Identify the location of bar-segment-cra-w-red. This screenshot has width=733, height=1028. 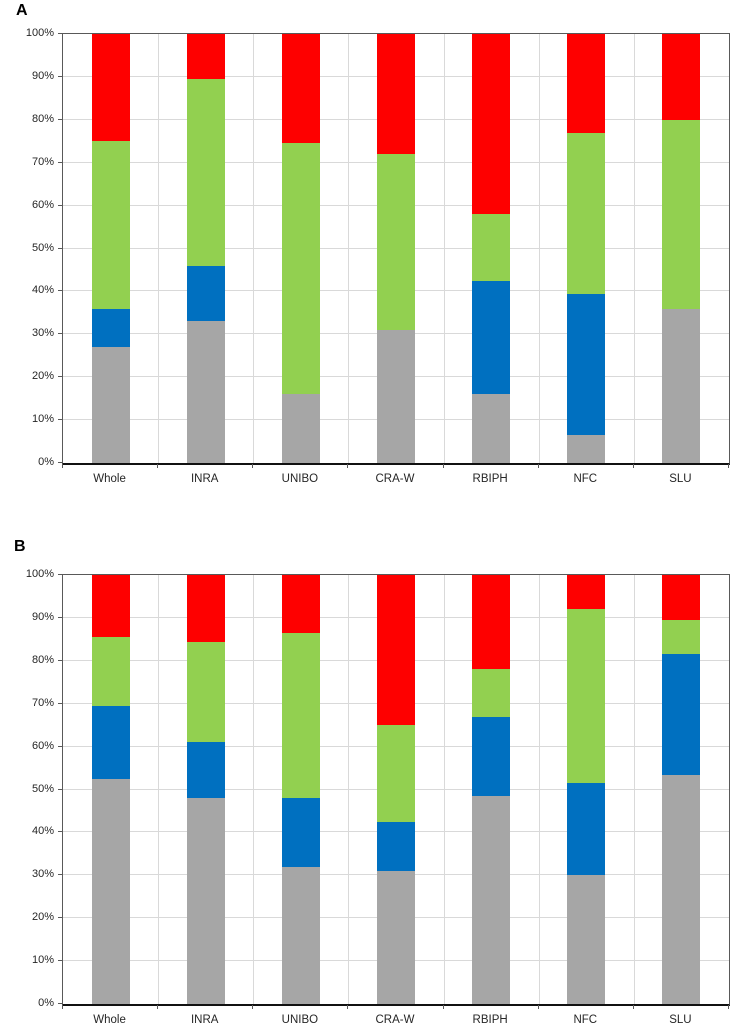
(396, 94).